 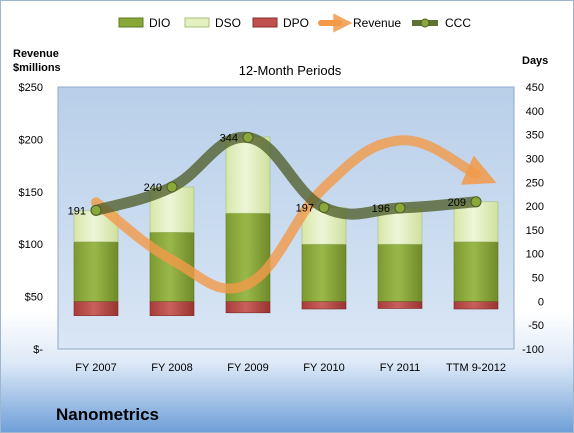 I want to click on legend: DIO DSO DPO Revenue CCC, so click(x=294, y=23).